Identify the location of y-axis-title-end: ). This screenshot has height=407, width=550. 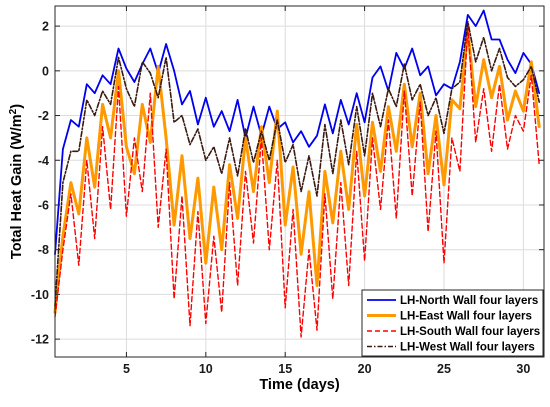
(17, 106).